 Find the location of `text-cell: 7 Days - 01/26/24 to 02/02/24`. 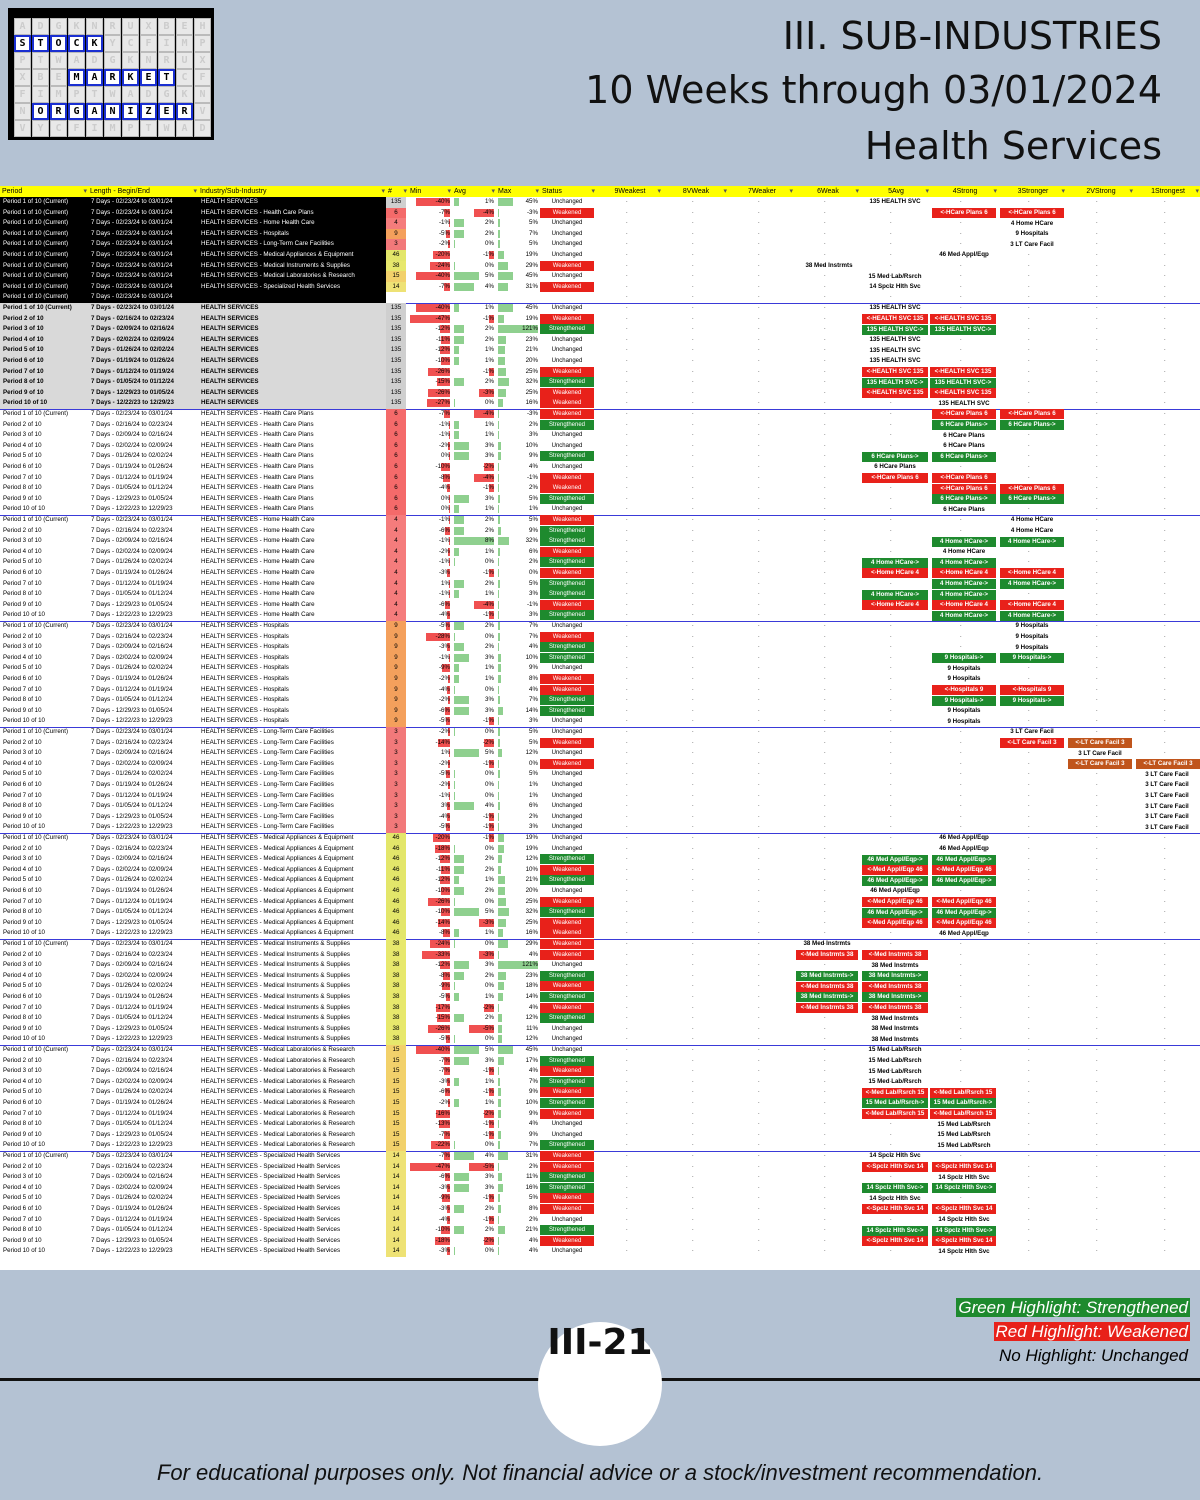

text-cell: 7 Days - 01/26/24 to 02/02/24 is located at coordinates (132, 986).